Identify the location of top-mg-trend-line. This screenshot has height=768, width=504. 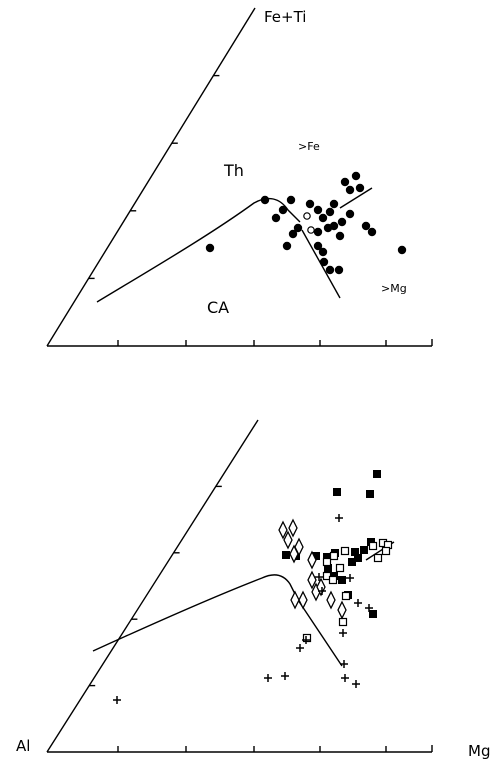
(356, 198).